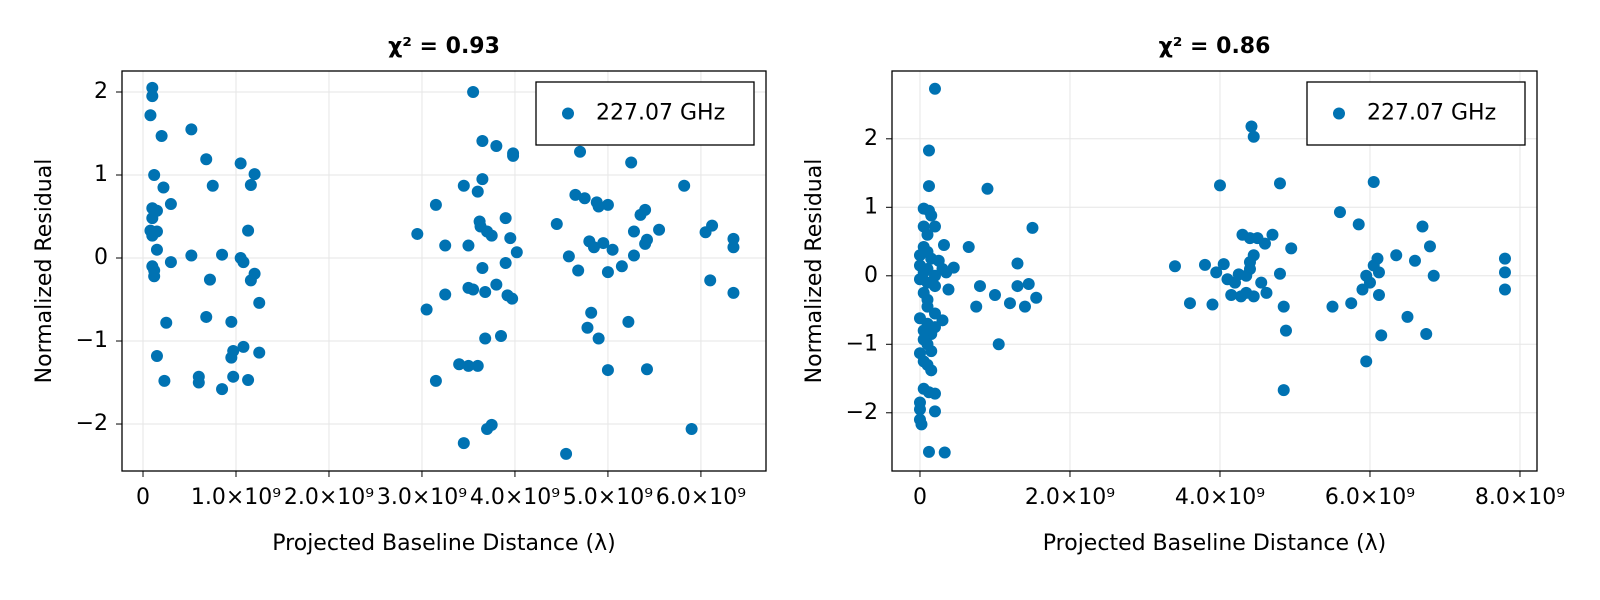 The width and height of the screenshot is (1600, 600). I want to click on x-tick-label: 8.0×10⁹, so click(1520, 497).